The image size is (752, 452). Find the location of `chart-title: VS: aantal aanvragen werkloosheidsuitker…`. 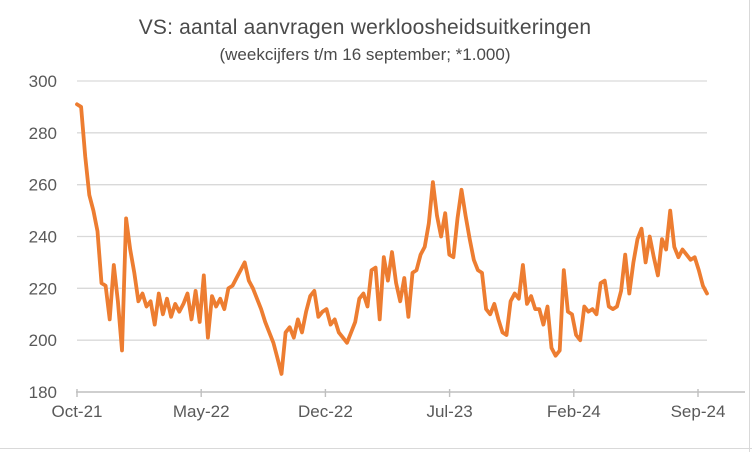

chart-title: VS: aantal aanvragen werkloosheidsuitker… is located at coordinates (365, 27).